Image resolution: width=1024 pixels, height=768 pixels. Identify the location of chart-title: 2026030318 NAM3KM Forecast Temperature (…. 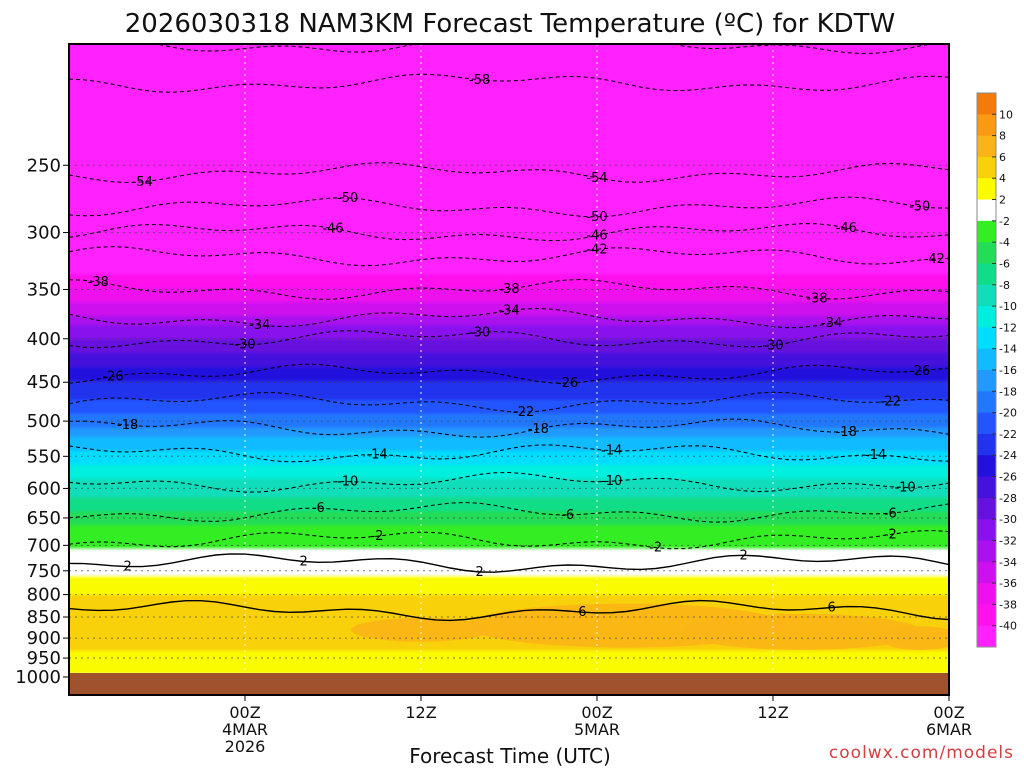
(510, 24).